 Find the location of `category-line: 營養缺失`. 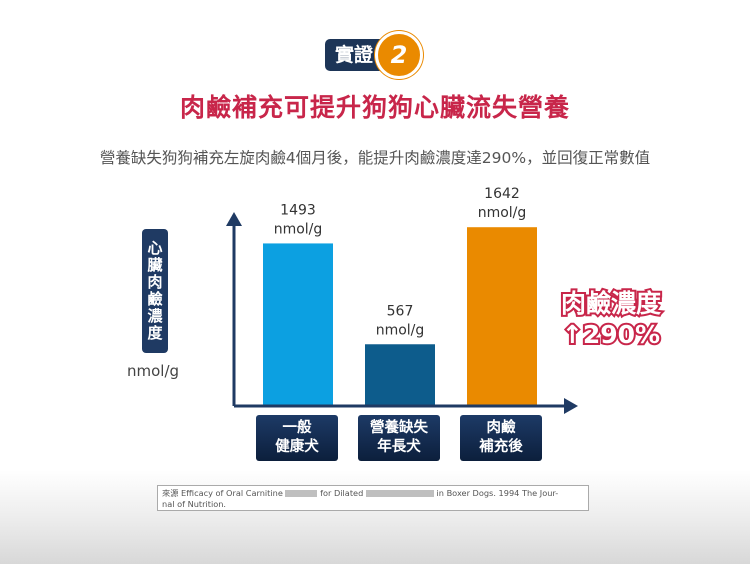

category-line: 營養缺失 is located at coordinates (399, 428).